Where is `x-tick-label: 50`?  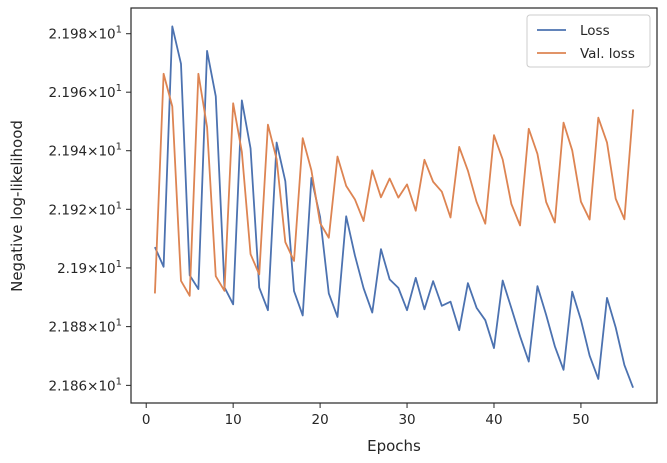
x-tick-label: 50 is located at coordinates (580, 420).